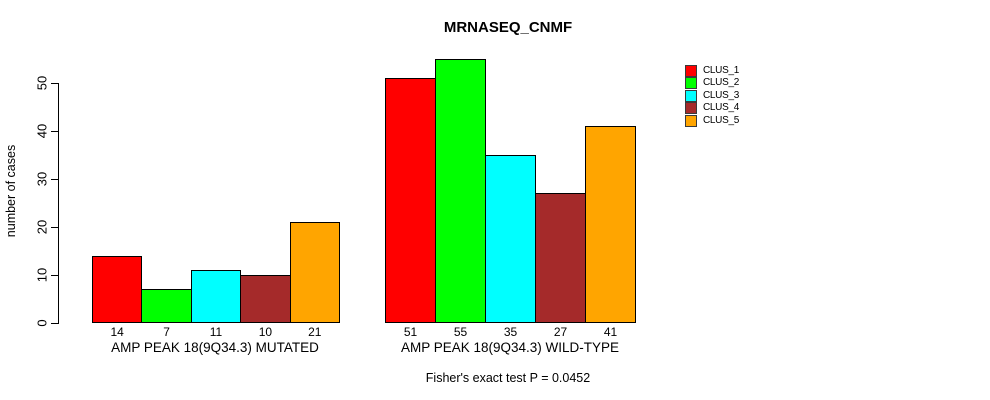 The width and height of the screenshot is (990, 400). Describe the element at coordinates (265, 299) in the screenshot. I see `bar-clus_4-group0` at that location.